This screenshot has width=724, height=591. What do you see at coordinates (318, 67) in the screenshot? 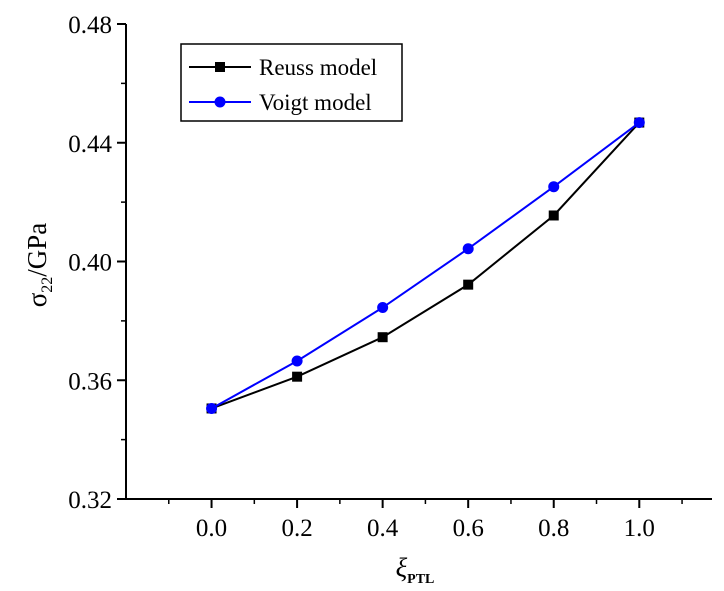
I see `legend-label-reuss: Reuss model` at bounding box center [318, 67].